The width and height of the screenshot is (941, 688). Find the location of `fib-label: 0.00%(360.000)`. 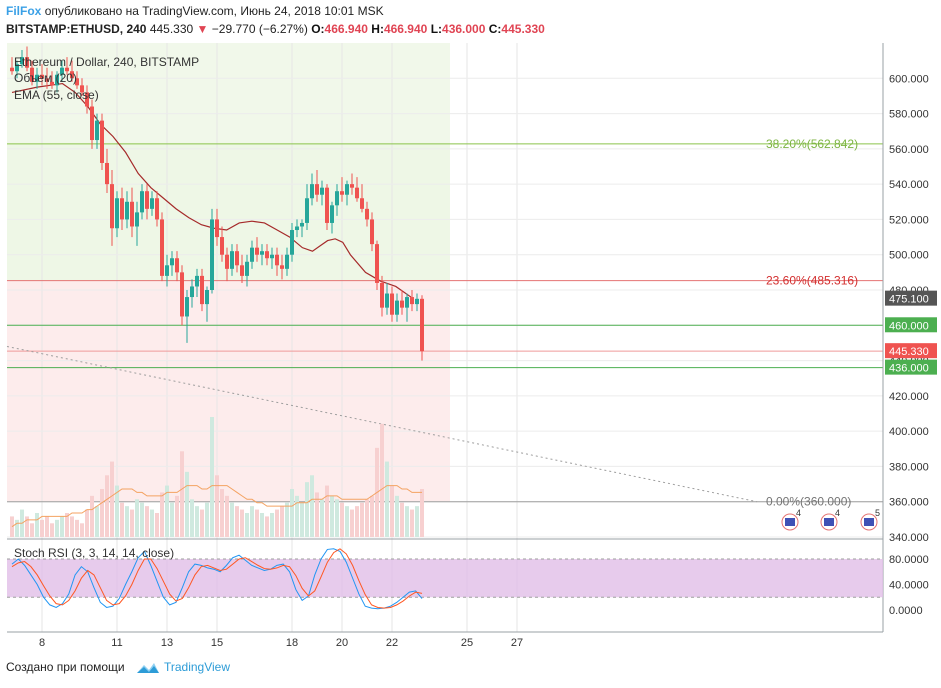

fib-label: 0.00%(360.000) is located at coordinates (808, 502).